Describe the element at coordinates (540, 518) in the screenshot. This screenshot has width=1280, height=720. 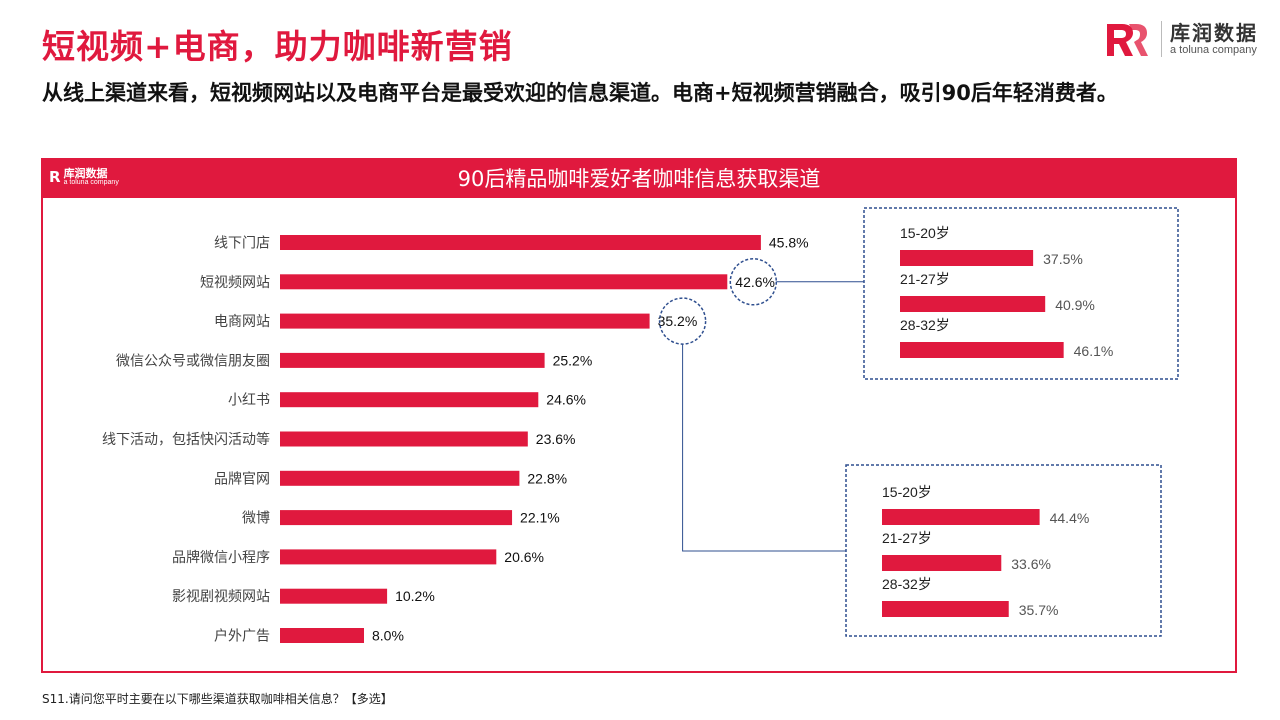
I see `value-label: 22.1%` at that location.